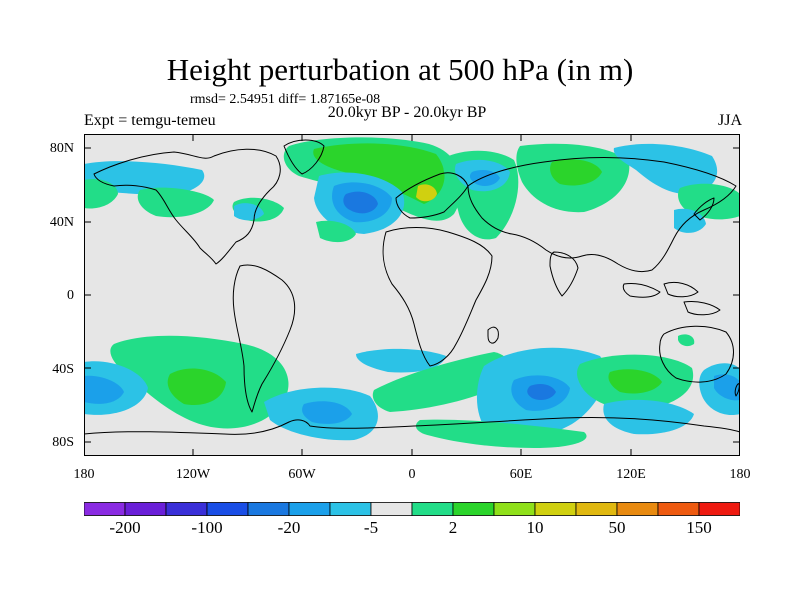 This screenshot has width=800, height=600. Describe the element at coordinates (453, 527) in the screenshot. I see `colorbar-label: 2` at that location.